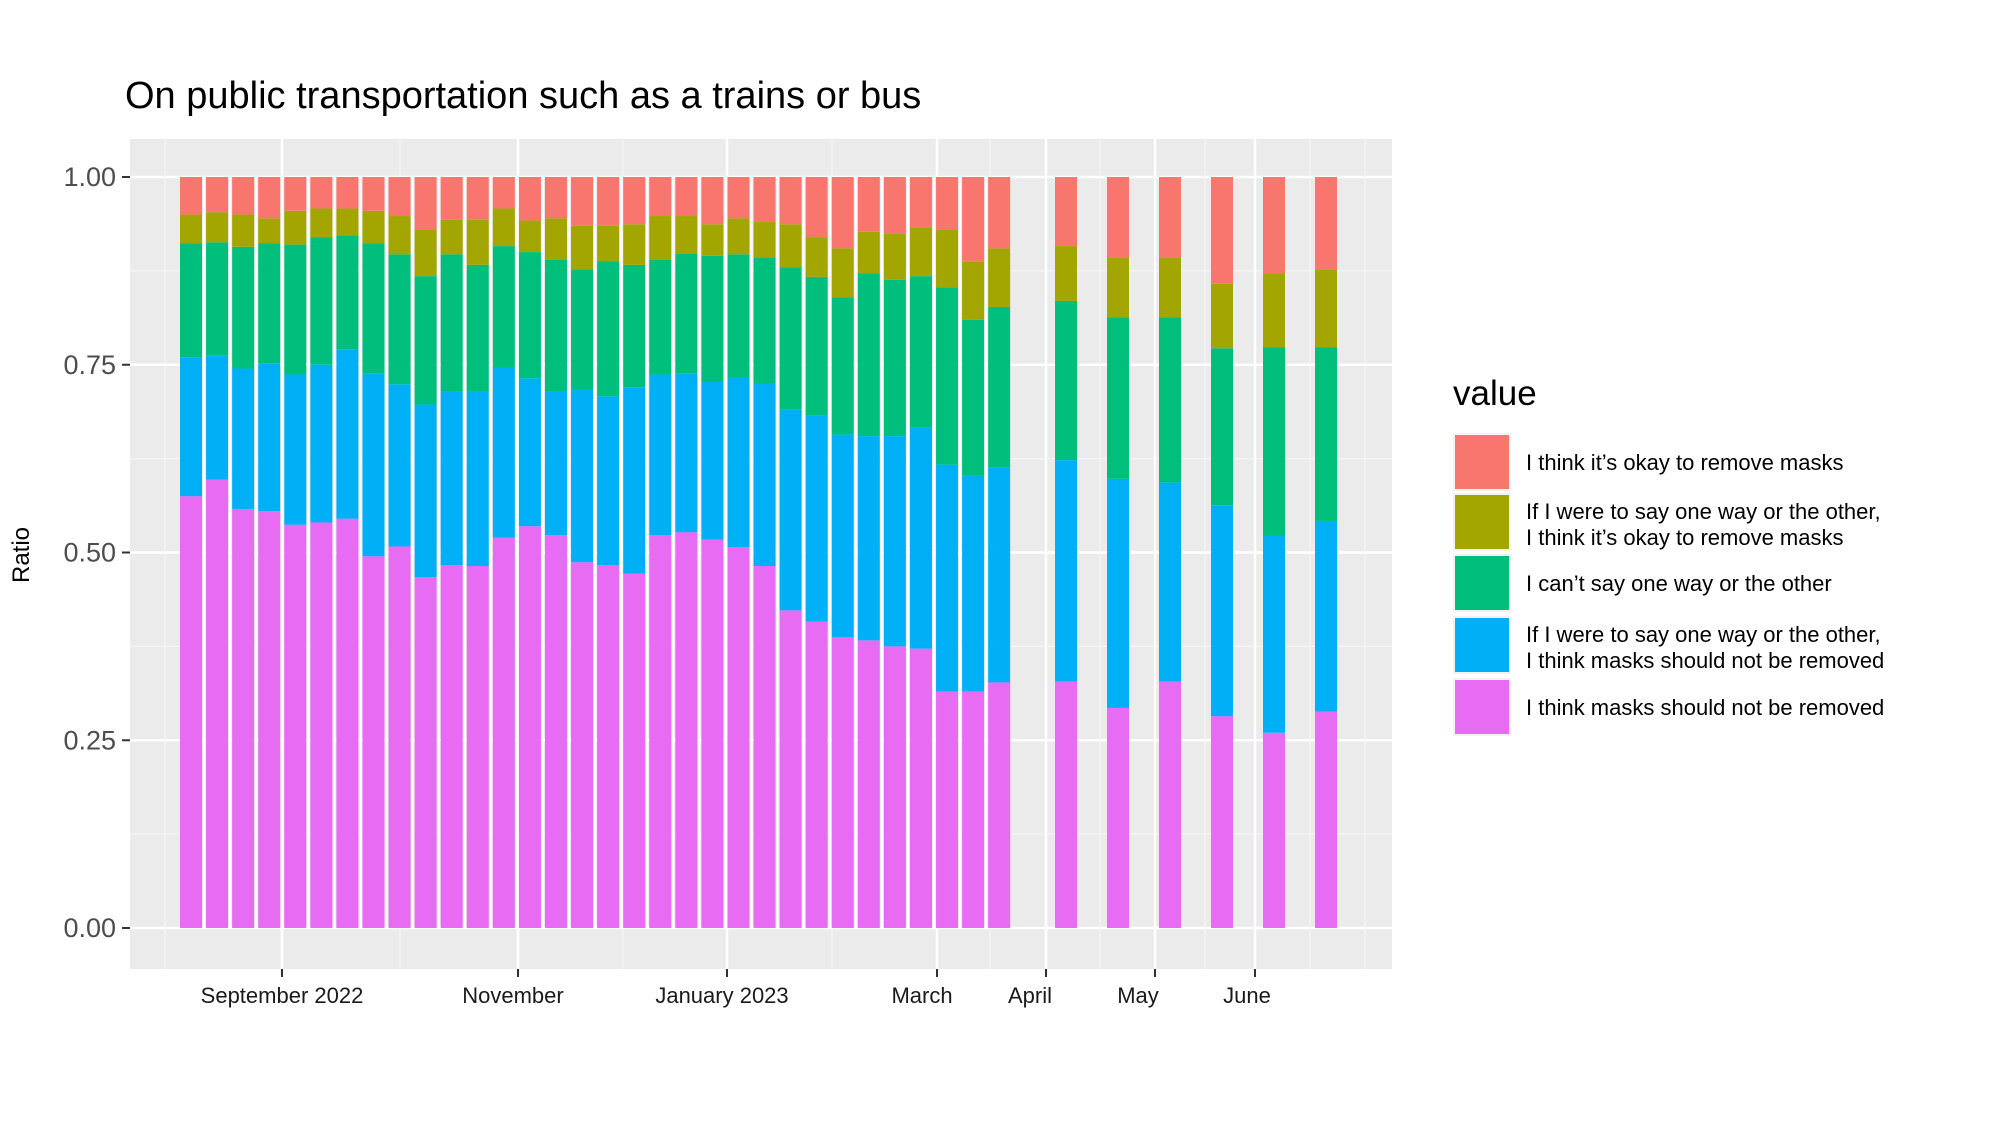 Image resolution: width=2000 pixels, height=1125 pixels. I want to click on x-tick-label: March, so click(921, 995).